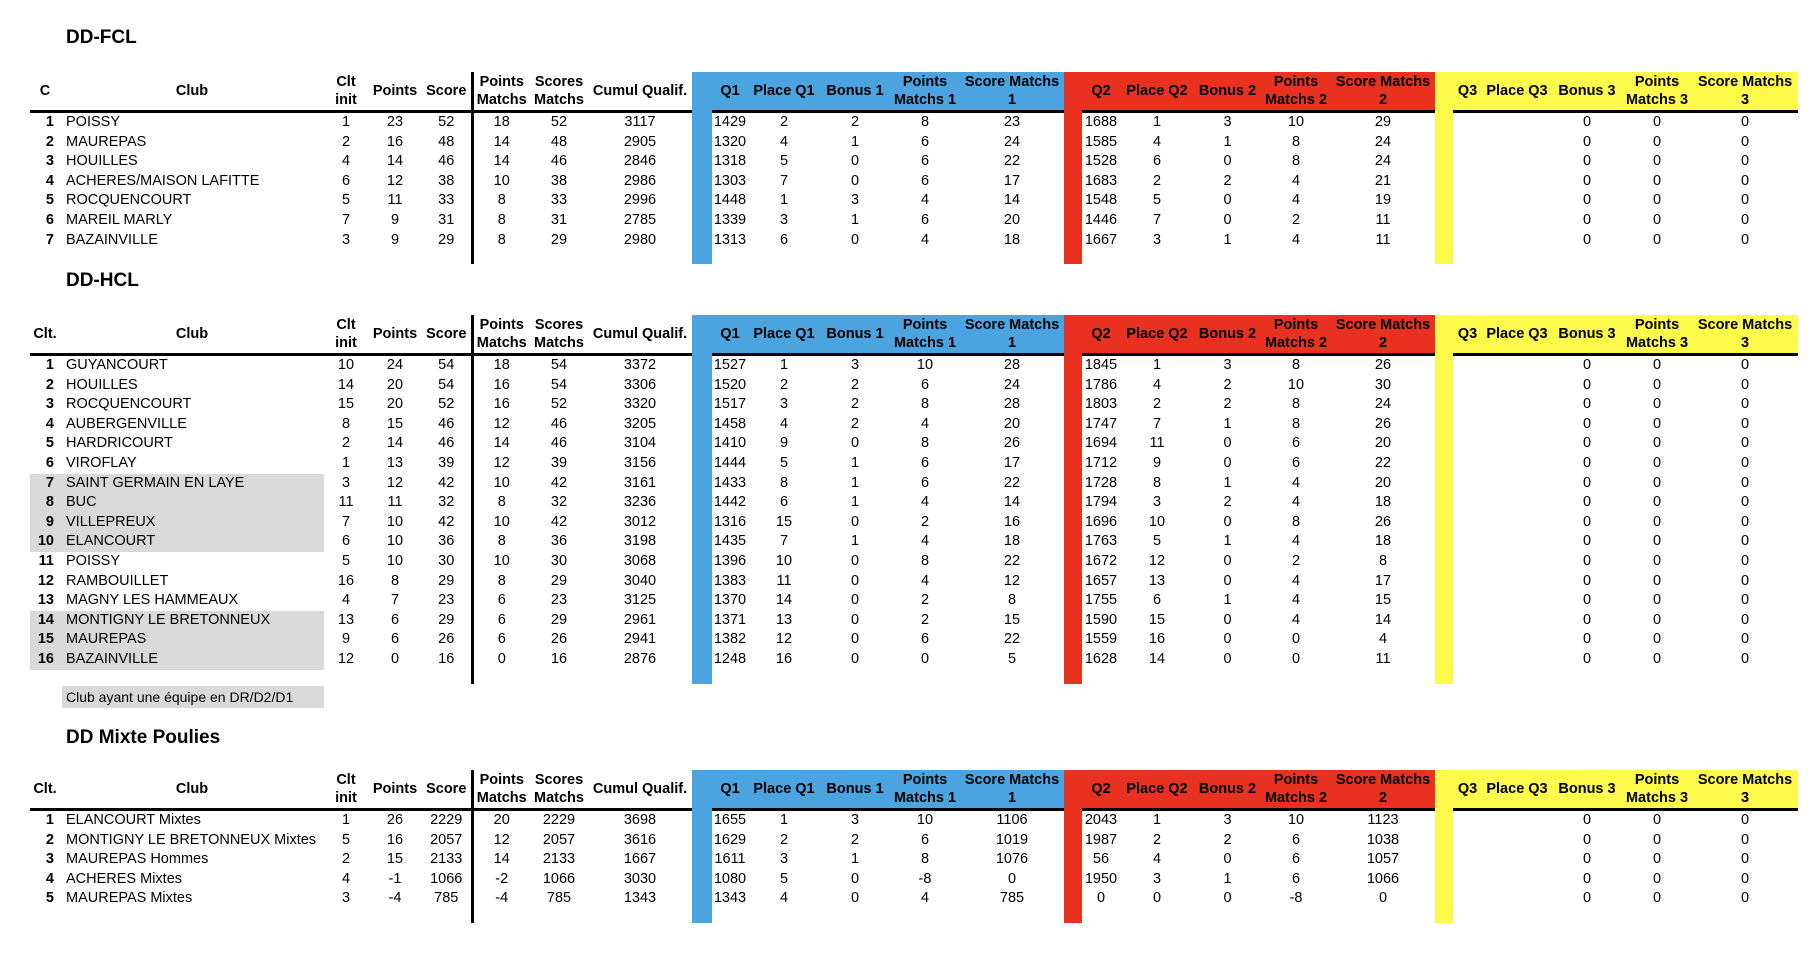 The image size is (1808, 954). What do you see at coordinates (1383, 404) in the screenshot?
I see `cell: 24` at bounding box center [1383, 404].